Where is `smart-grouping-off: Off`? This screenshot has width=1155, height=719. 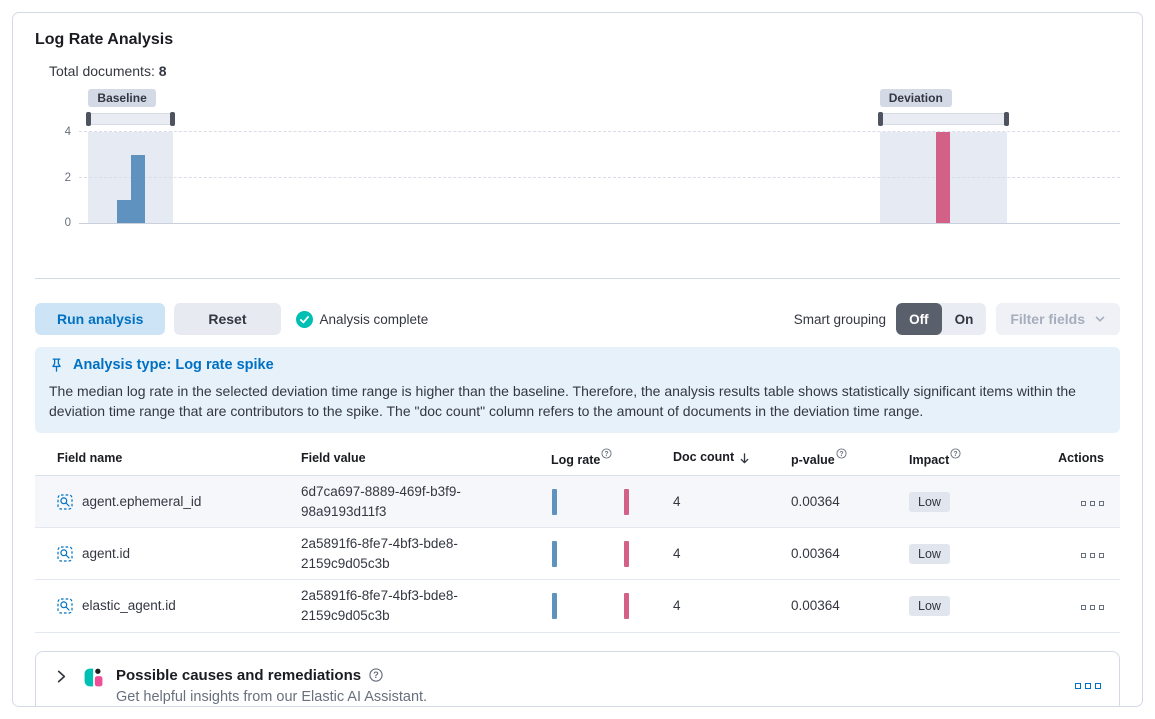 smart-grouping-off: Off is located at coordinates (919, 319).